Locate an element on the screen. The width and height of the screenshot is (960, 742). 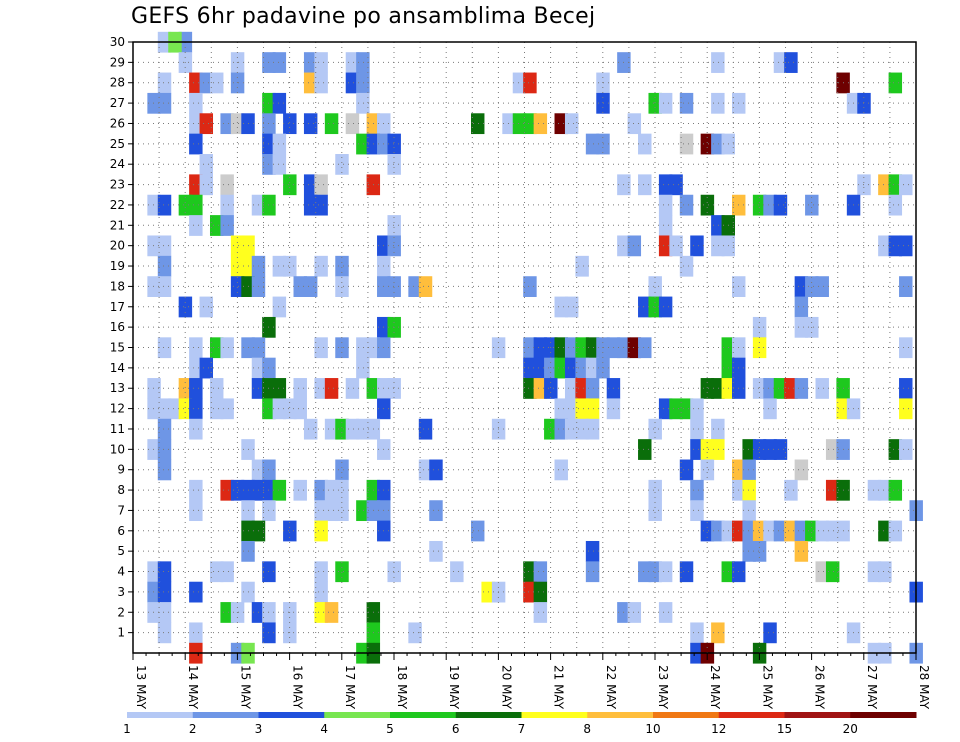
y-tick-label: 2 is located at coordinates (121, 612).